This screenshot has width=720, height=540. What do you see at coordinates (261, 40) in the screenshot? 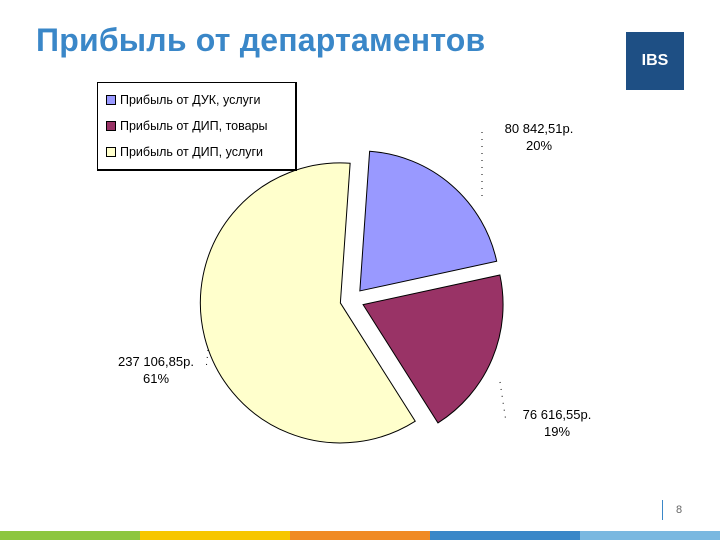
I see `slide-title: Прибыль от департаментов` at bounding box center [261, 40].